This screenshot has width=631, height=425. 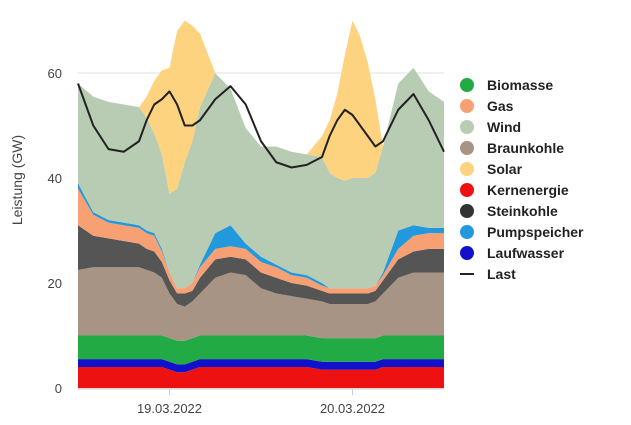 I want to click on load-line-group, so click(x=261, y=126).